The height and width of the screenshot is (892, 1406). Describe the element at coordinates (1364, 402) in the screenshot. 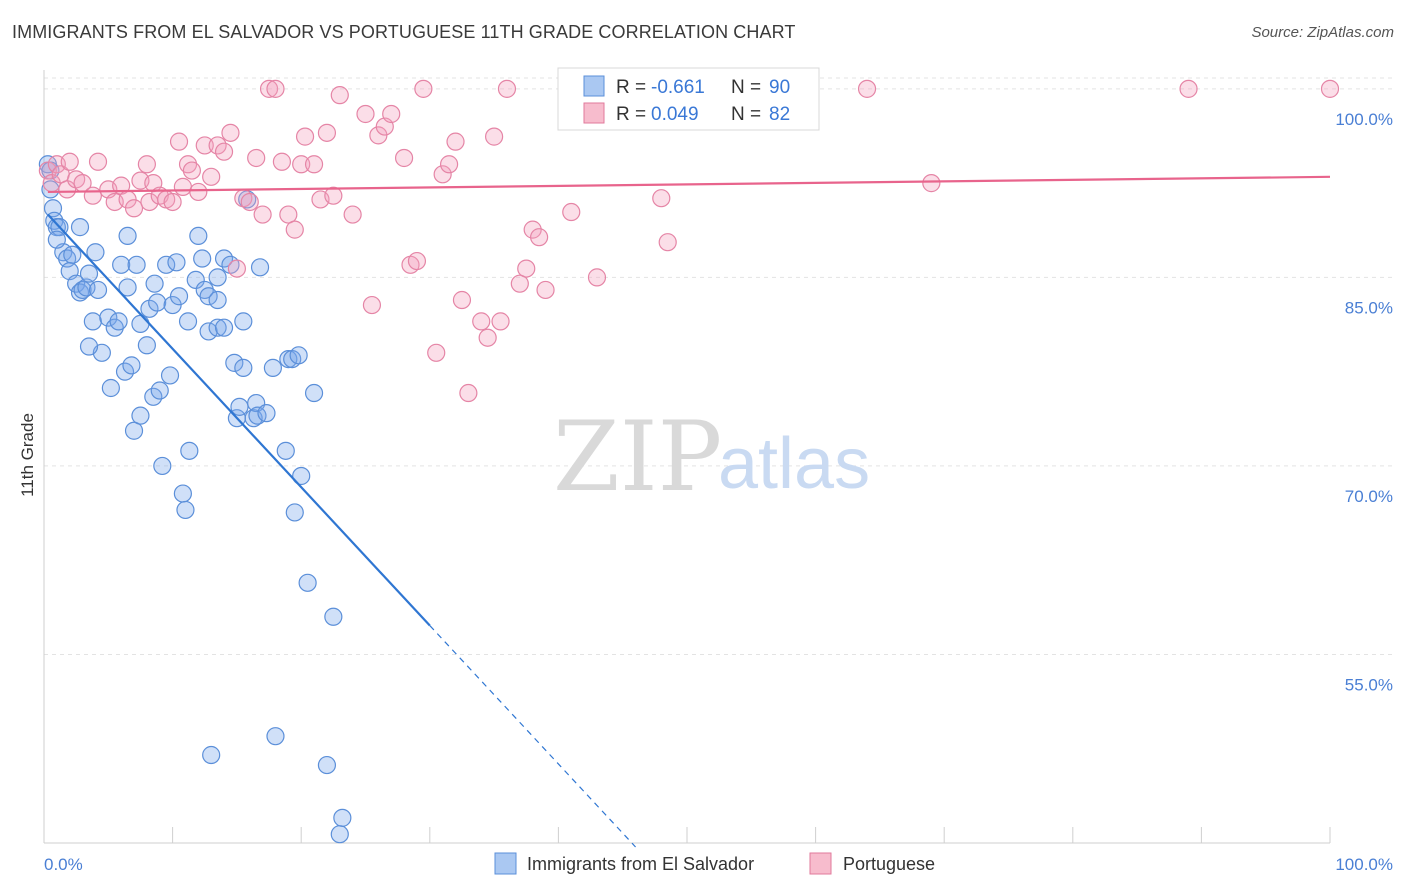

I see `y-tick-labels: 55.0% 70.0% 85.0% 100.0%` at that location.